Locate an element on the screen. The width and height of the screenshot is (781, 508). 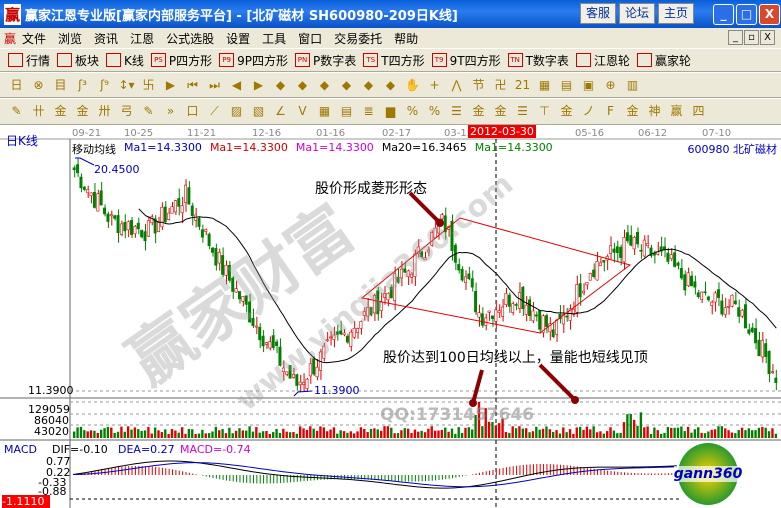
tool-icon: 卐 is located at coordinates (148, 84).